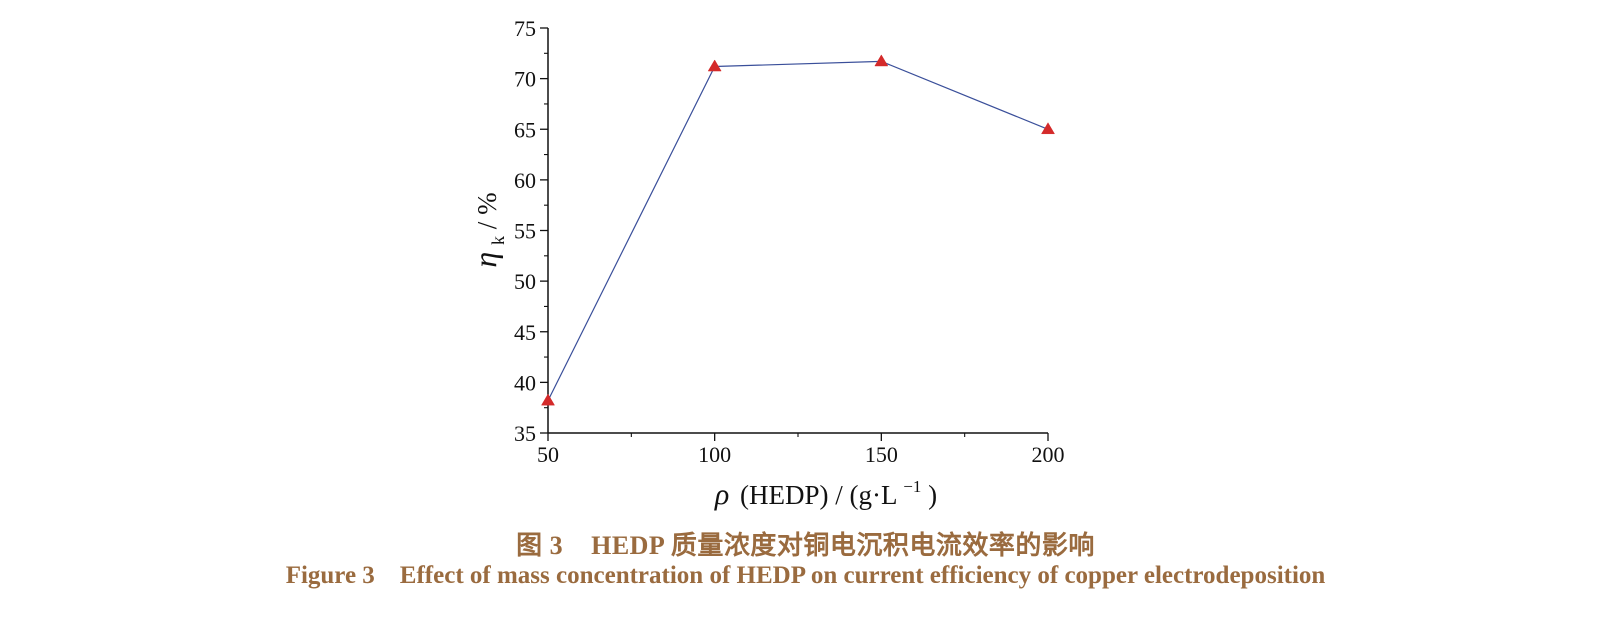 This screenshot has width=1611, height=633. I want to click on y-tick-label: 60, so click(525, 180).